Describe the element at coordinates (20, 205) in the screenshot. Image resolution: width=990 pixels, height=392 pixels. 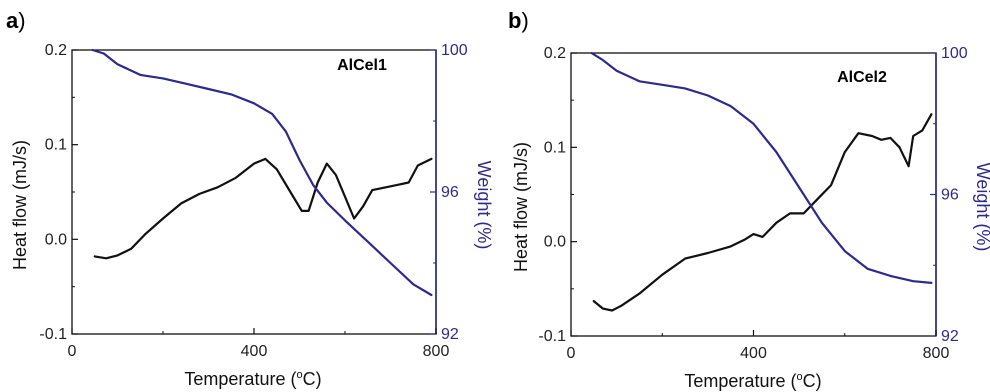
I see `panel-a-ylabel: Heat flow (mJ/s)` at that location.